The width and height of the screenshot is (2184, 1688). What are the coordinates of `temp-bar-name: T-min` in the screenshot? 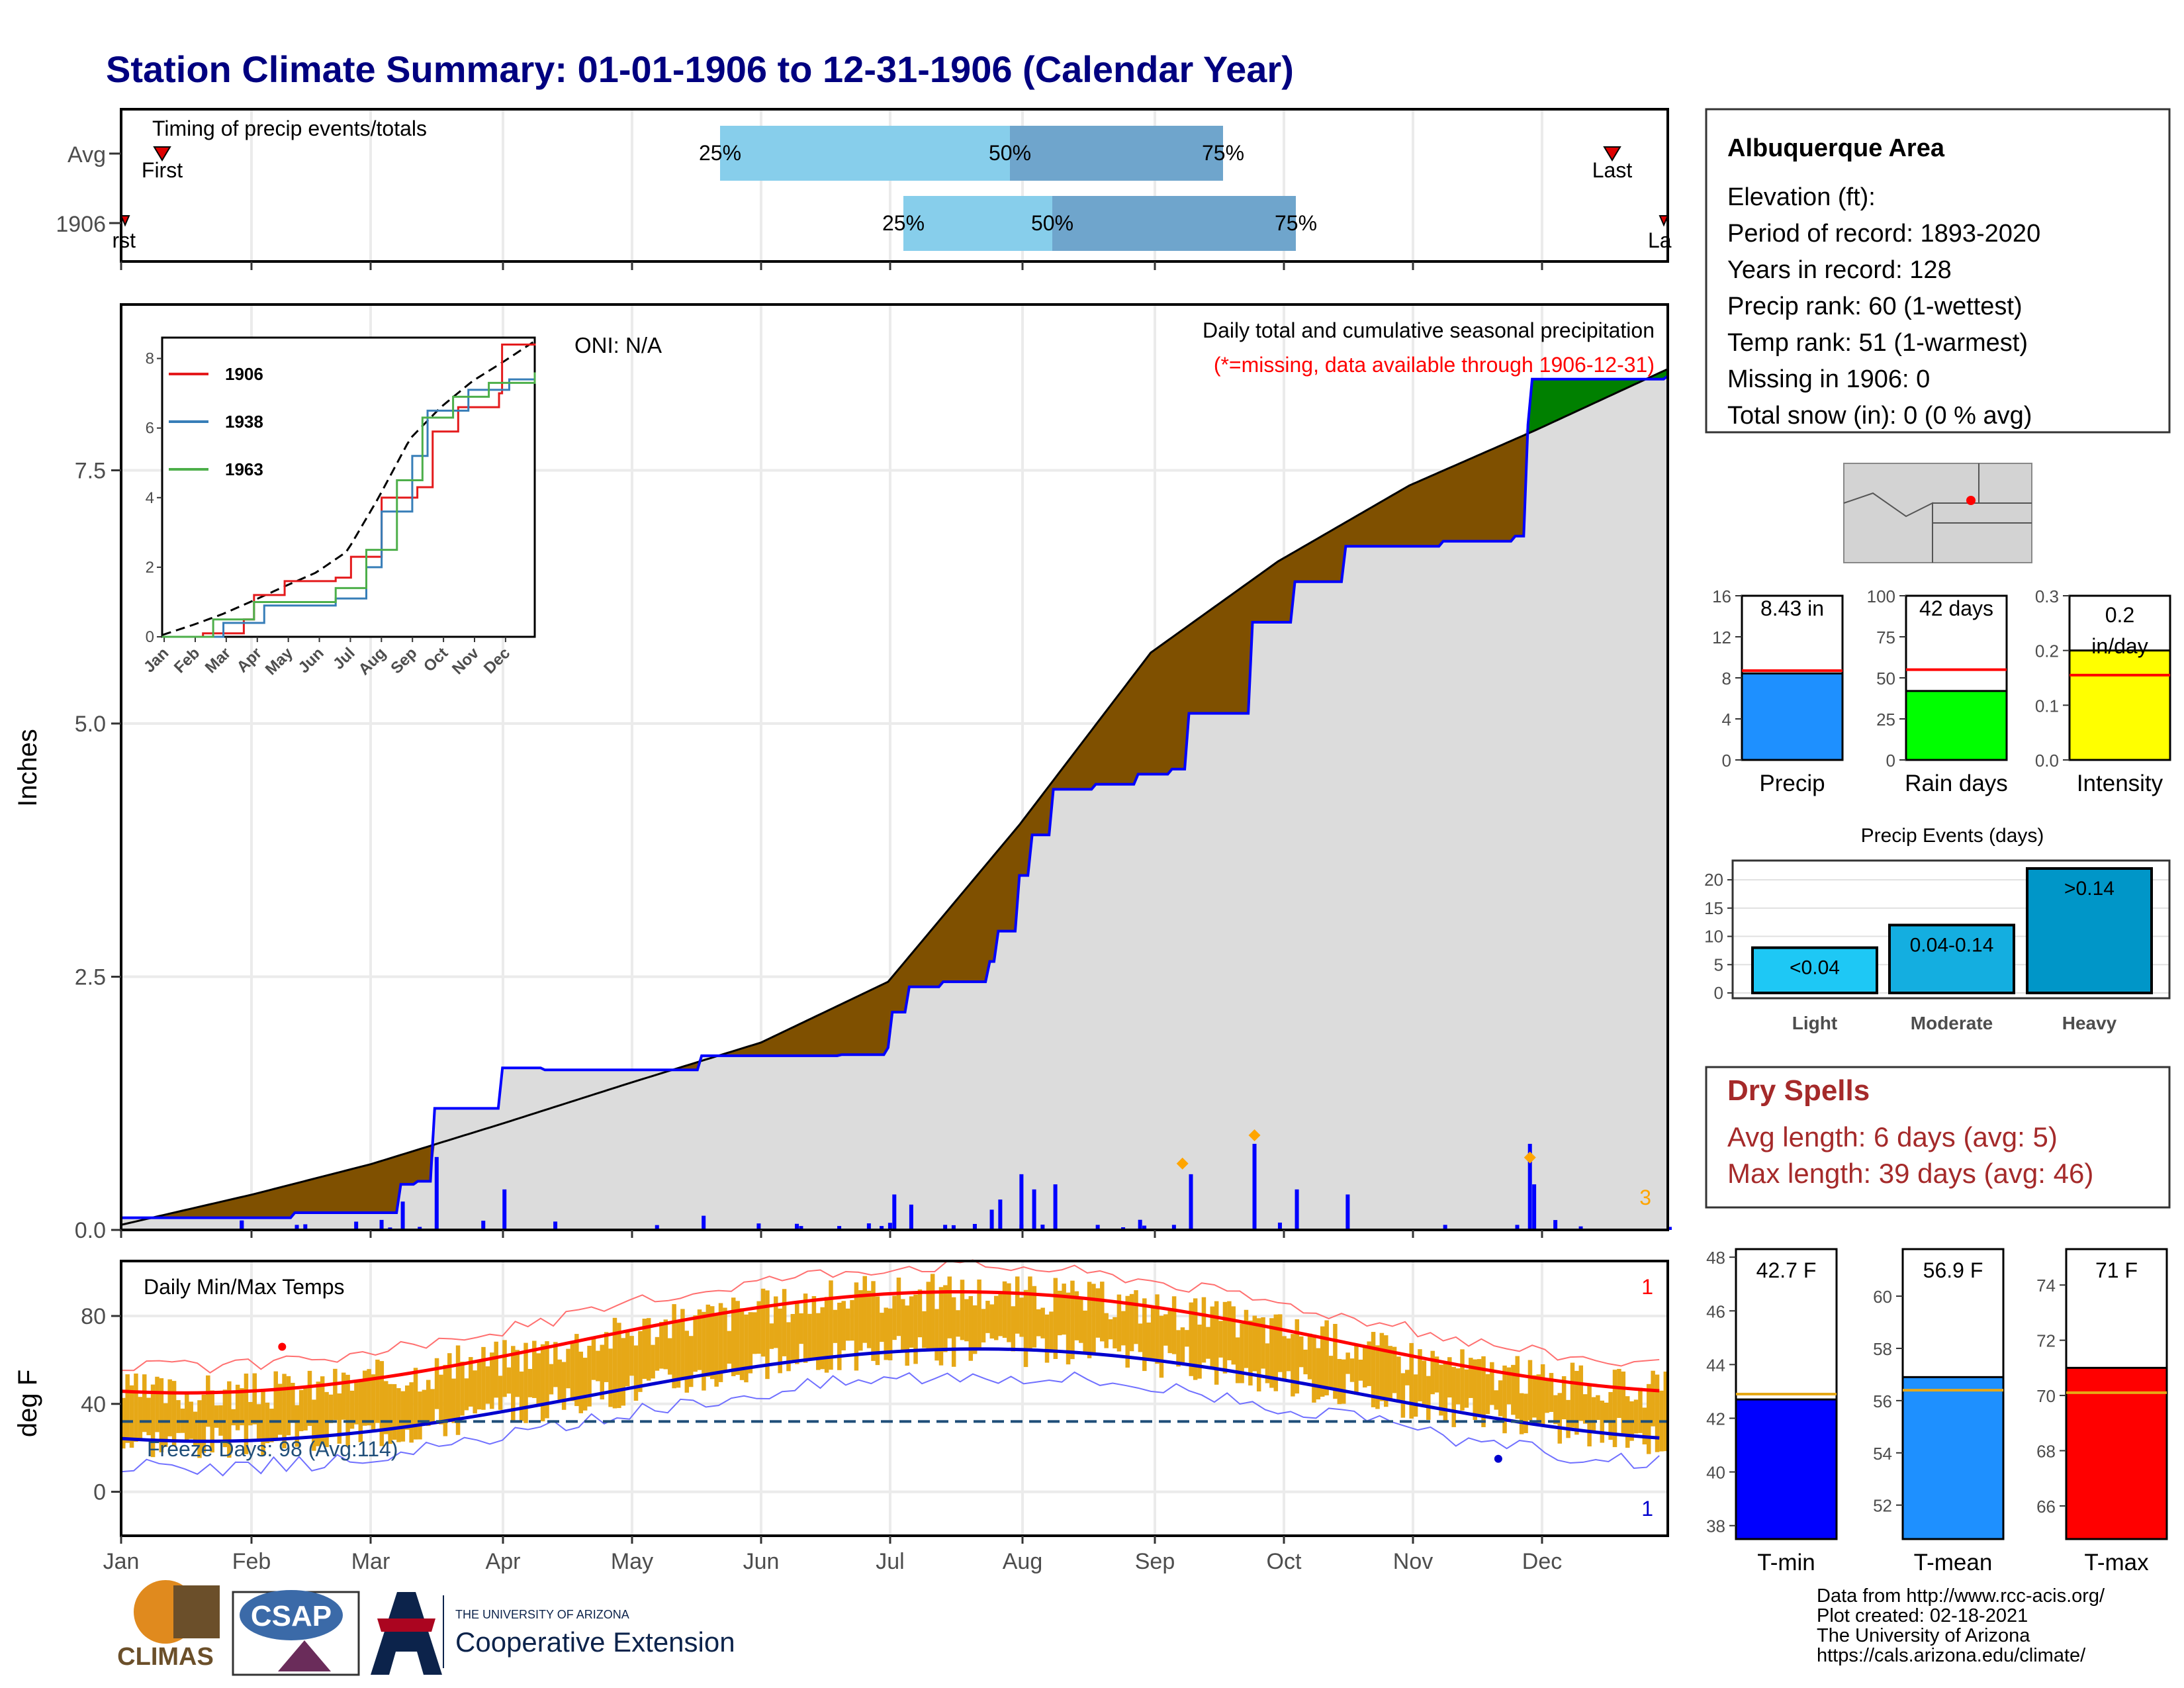 It's located at (1786, 1562).